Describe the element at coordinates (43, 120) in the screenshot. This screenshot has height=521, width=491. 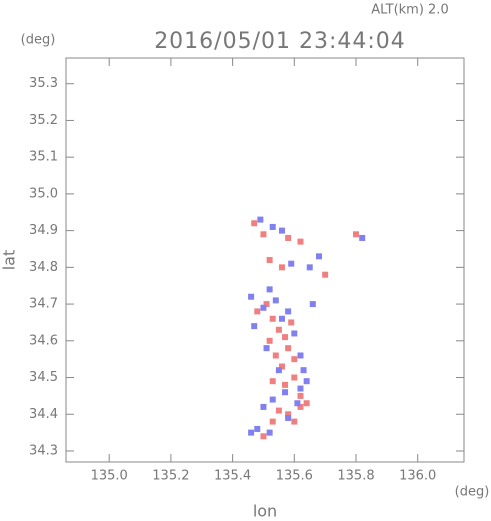
I see `y-tick-label: 35.2` at that location.